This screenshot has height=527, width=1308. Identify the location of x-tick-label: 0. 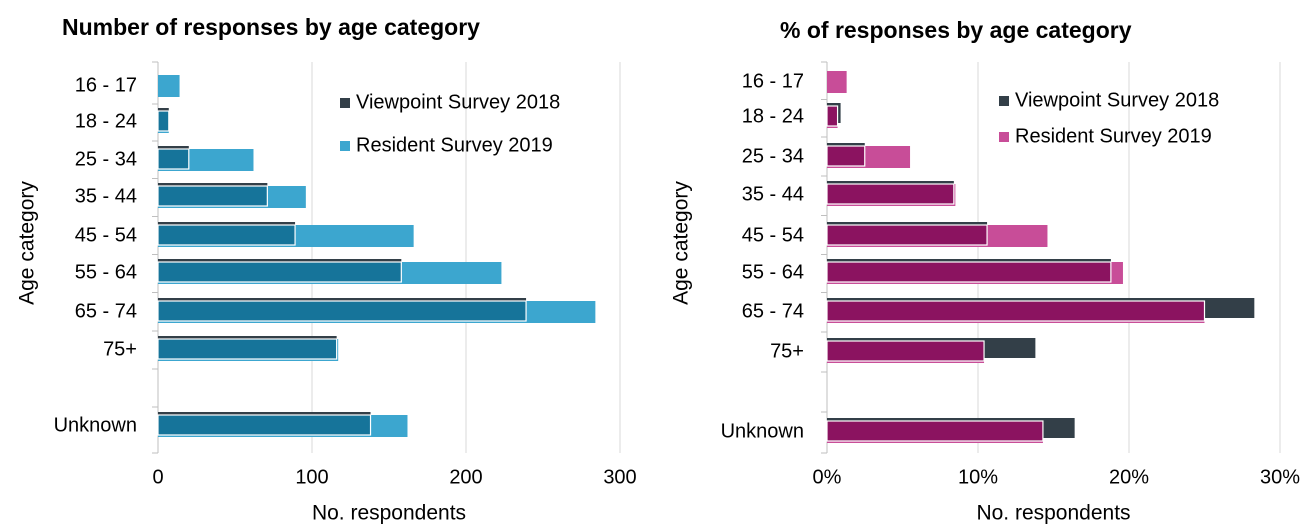
(157, 477).